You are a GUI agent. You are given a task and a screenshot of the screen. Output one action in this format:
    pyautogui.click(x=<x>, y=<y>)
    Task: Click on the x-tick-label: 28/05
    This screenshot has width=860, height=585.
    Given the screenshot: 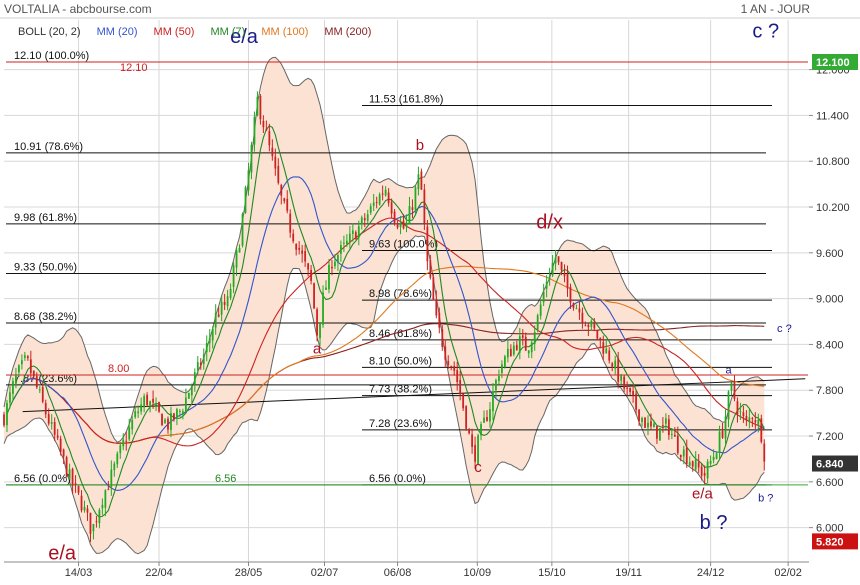 What is the action you would take?
    pyautogui.click(x=249, y=573)
    